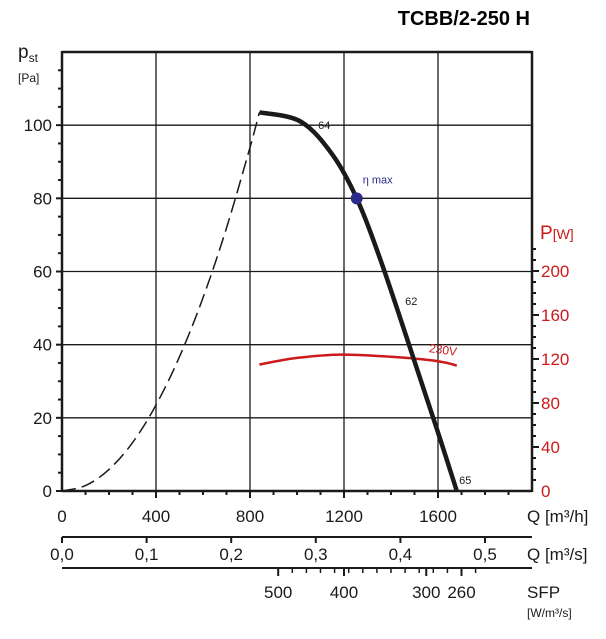 The width and height of the screenshot is (606, 639). What do you see at coordinates (557, 554) in the screenshot?
I see `x2-axis-label: Q [m³/s]` at bounding box center [557, 554].